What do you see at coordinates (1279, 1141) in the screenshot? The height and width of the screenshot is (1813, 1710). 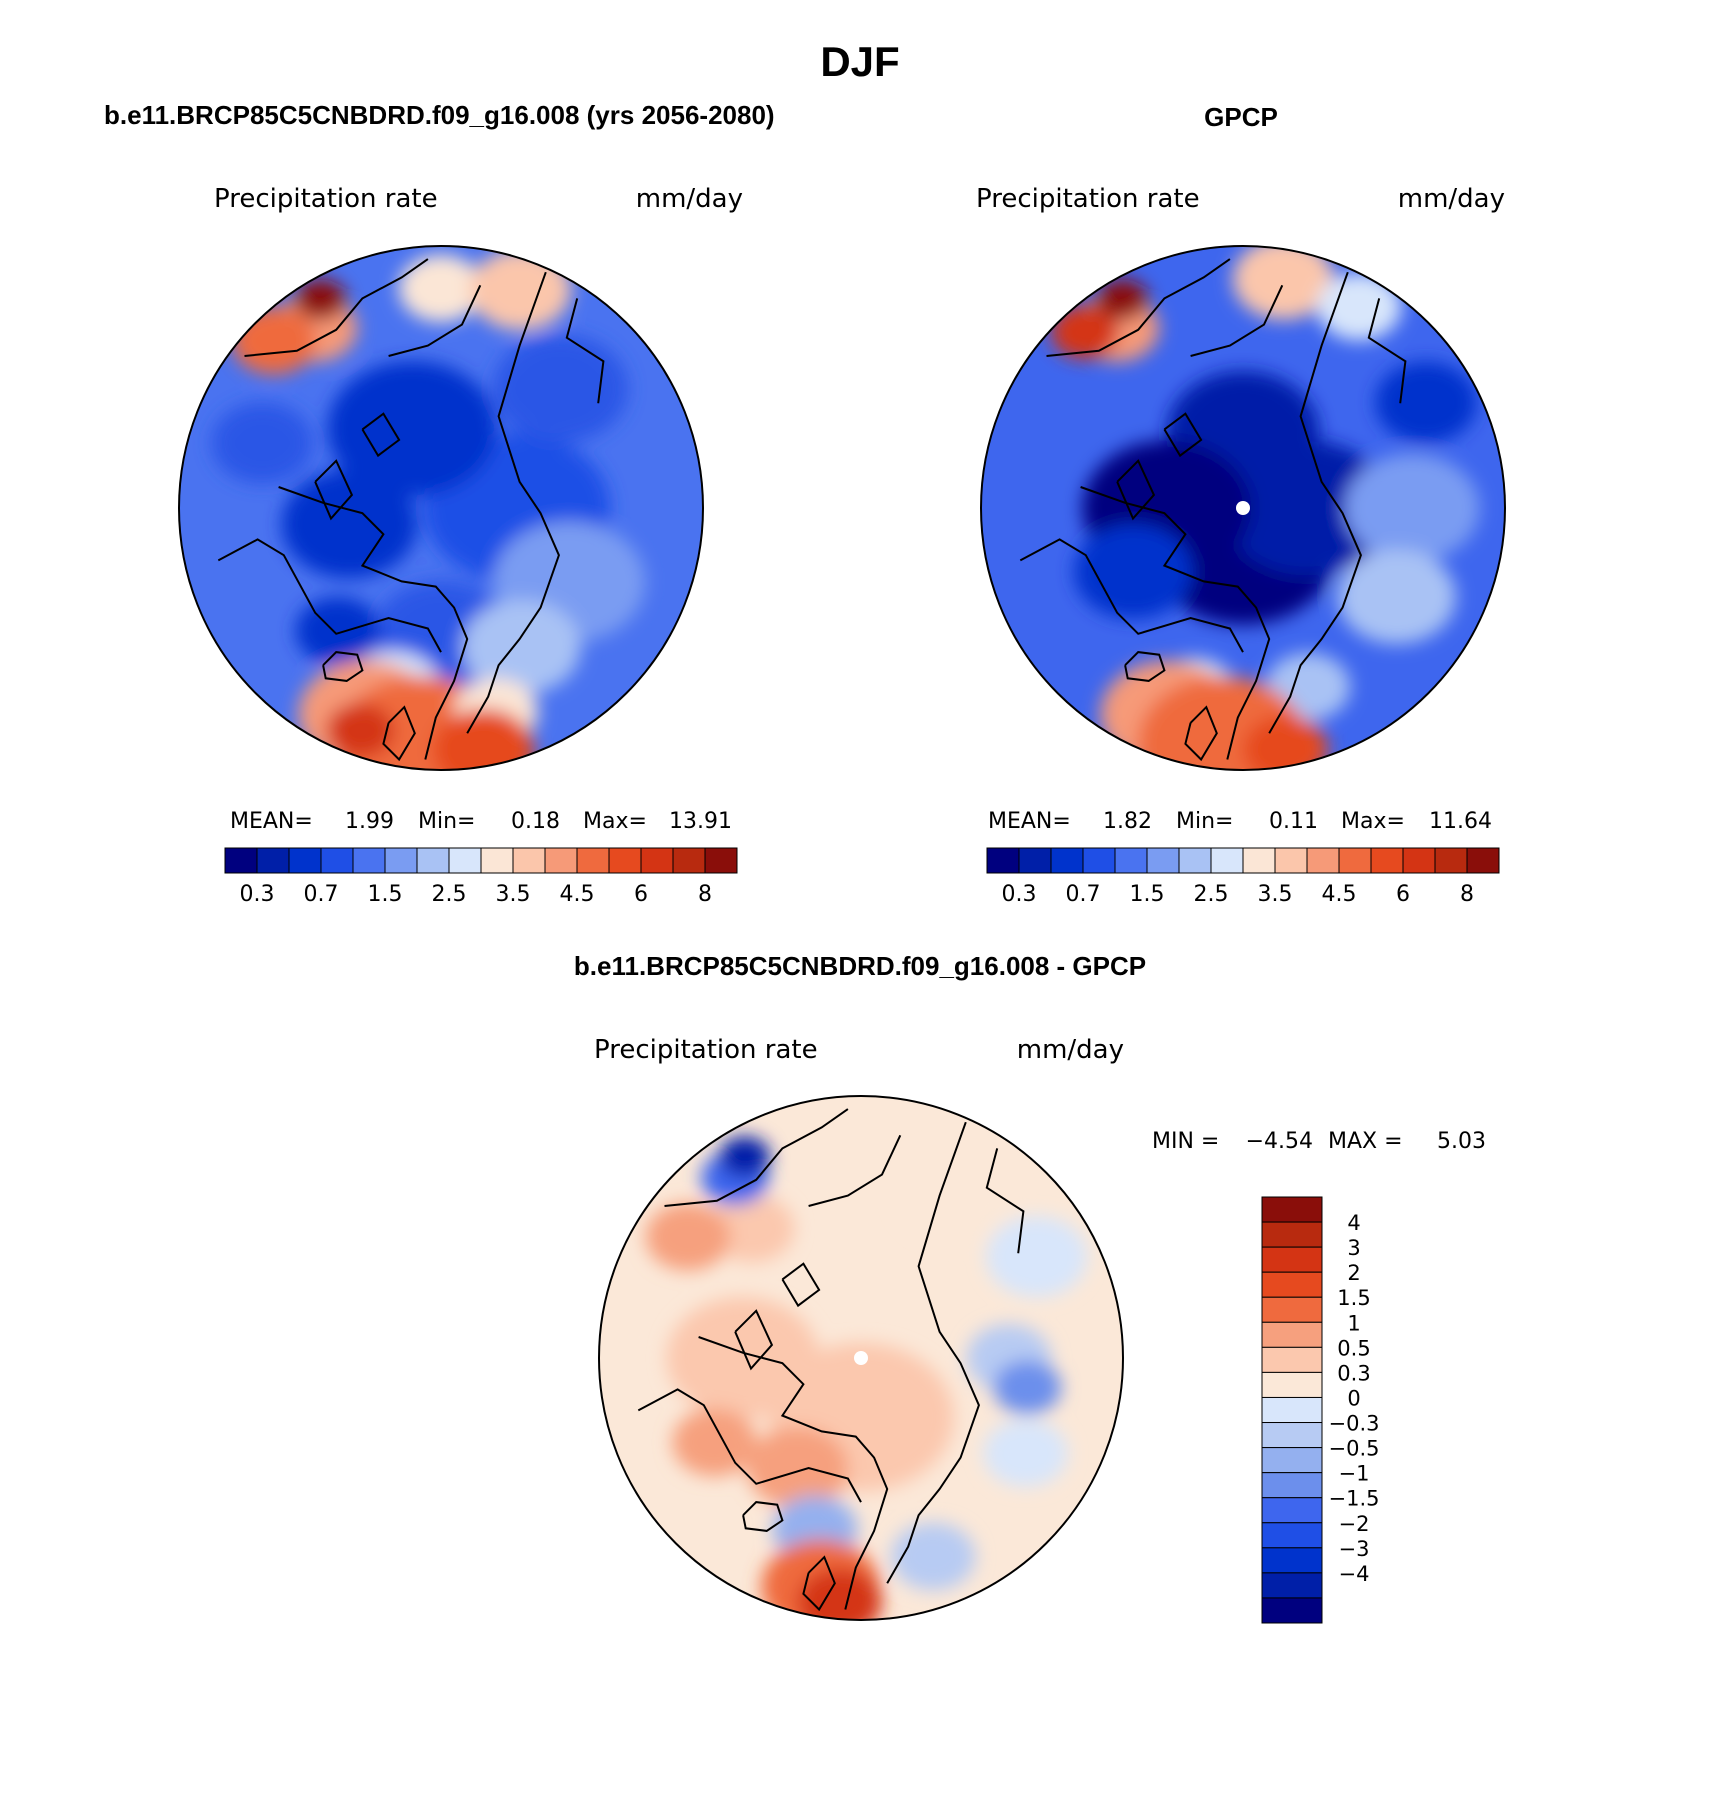 I see `min-value: −4.54` at bounding box center [1279, 1141].